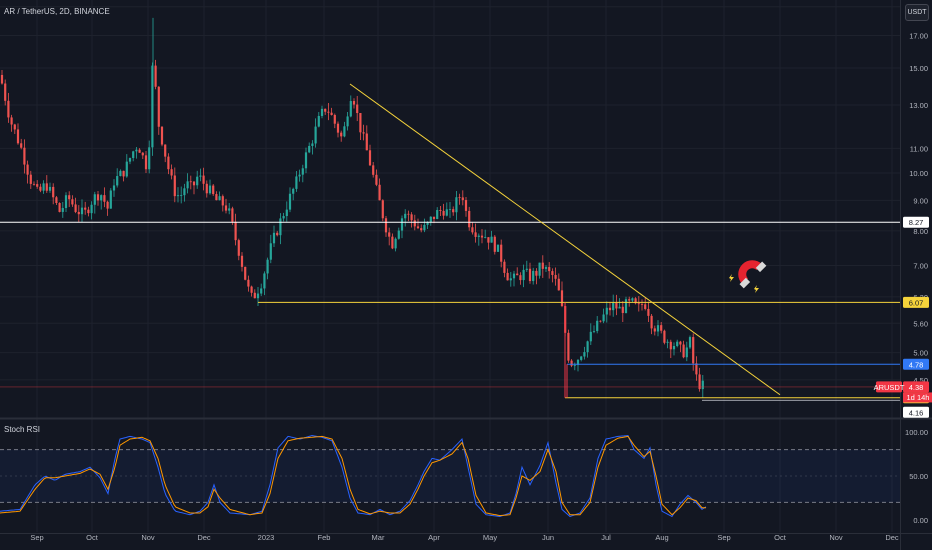  What do you see at coordinates (918, 476) in the screenshot?
I see `rsi-tick-label: 50.00` at bounding box center [918, 476].